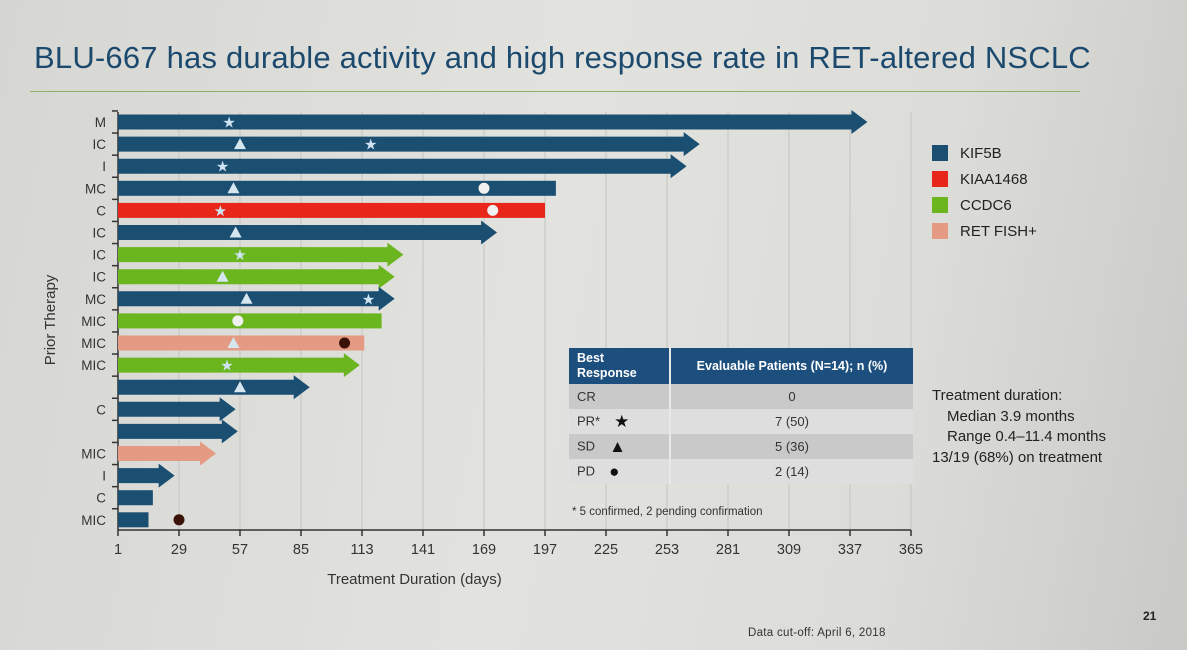  Describe the element at coordinates (994, 179) in the screenshot. I see `legend-label: KIAA1468` at that location.